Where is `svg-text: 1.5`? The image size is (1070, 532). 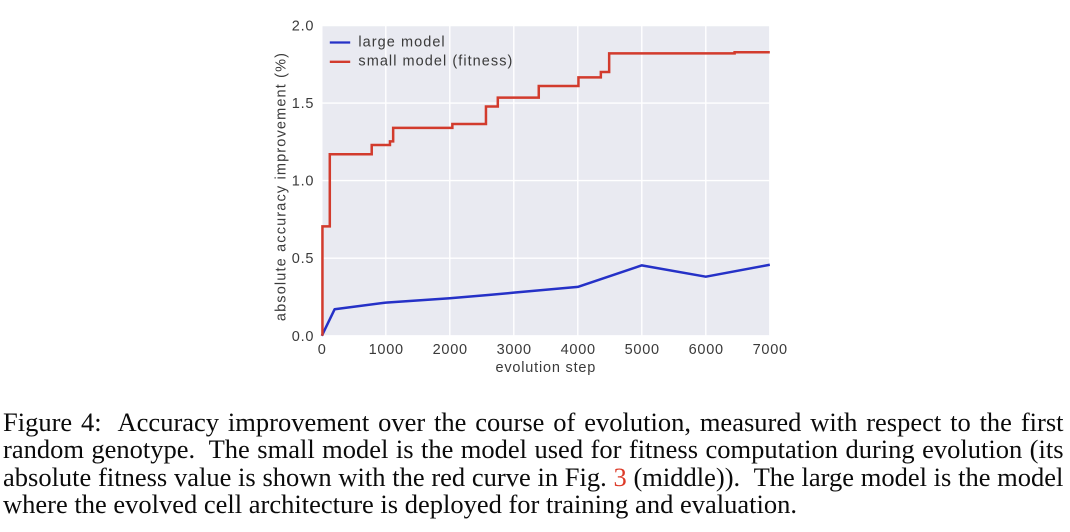 svg-text: 1.5 is located at coordinates (303, 104).